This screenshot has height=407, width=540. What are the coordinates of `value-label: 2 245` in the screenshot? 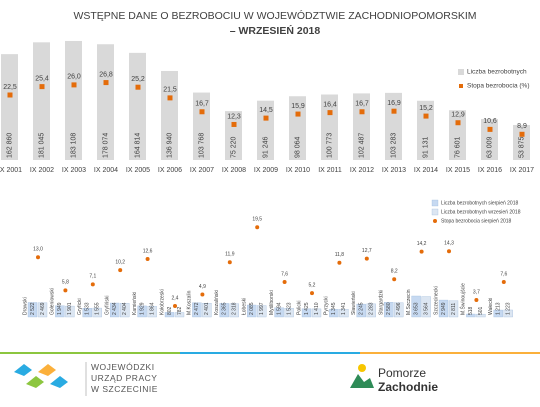 It's located at (362, 308).